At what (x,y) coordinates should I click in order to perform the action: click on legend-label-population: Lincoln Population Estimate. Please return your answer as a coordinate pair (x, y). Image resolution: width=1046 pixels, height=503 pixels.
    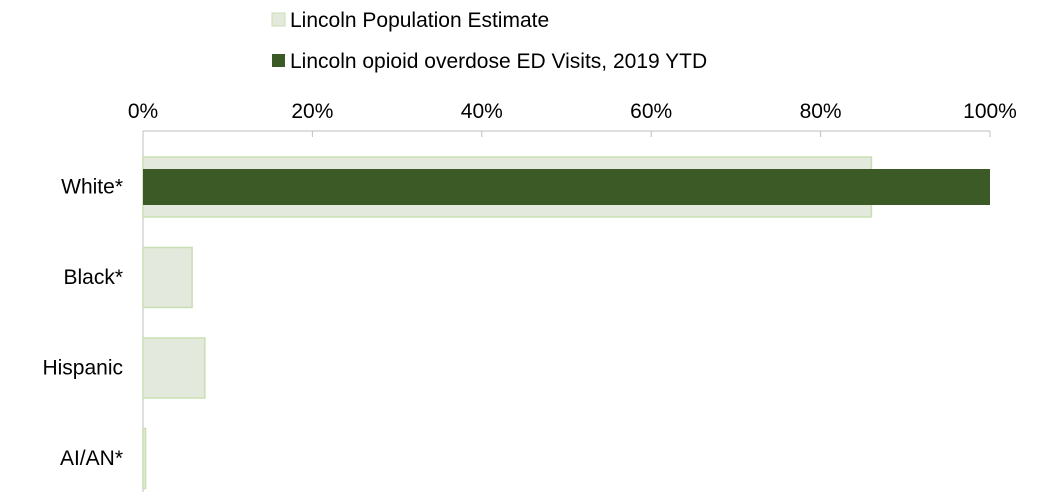
    Looking at the image, I should click on (419, 20).